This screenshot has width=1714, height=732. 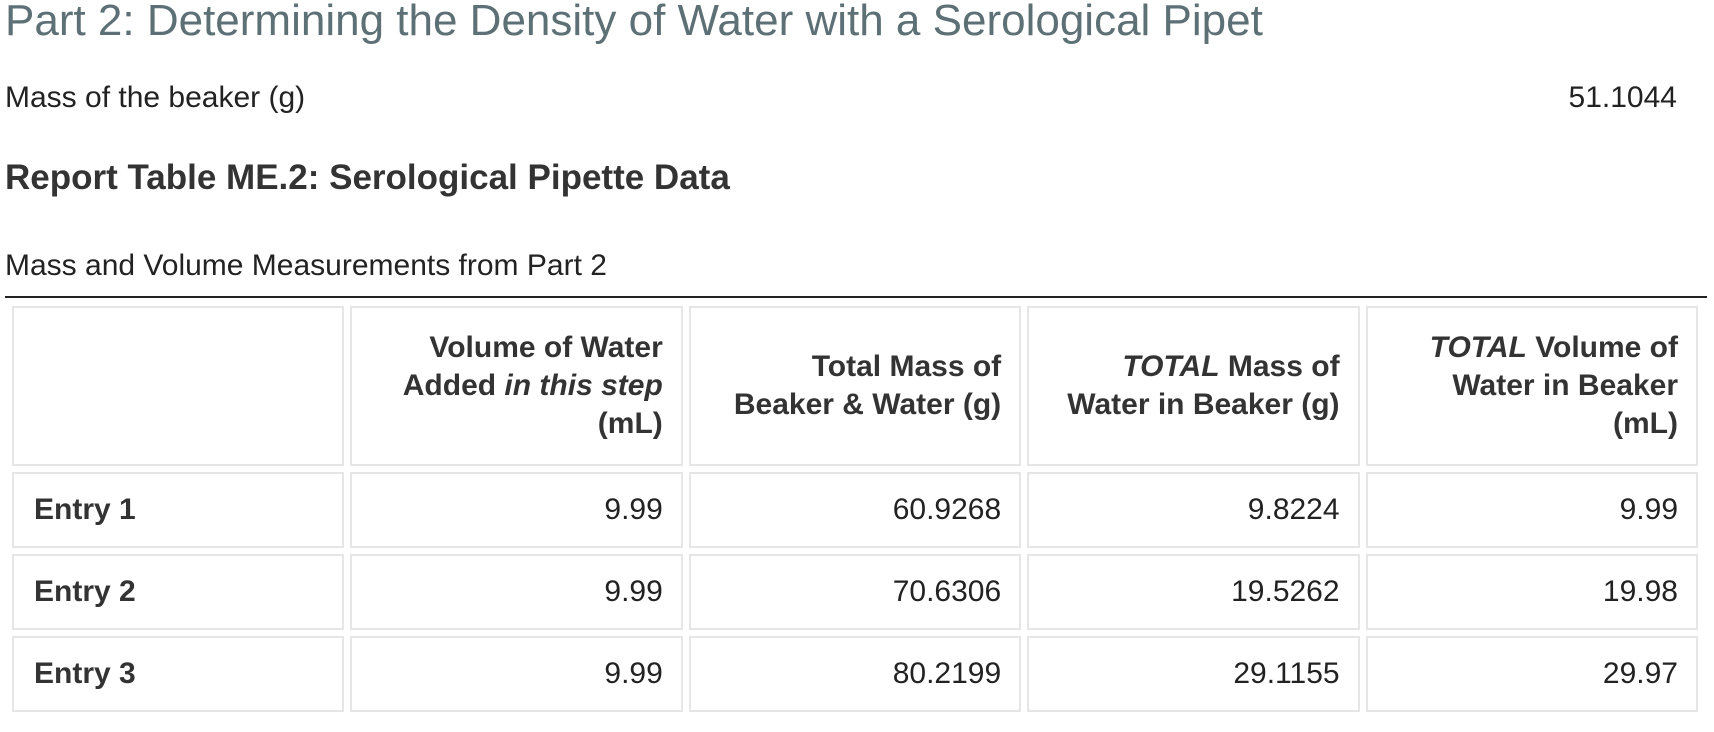 I want to click on total-mass-water-cell: 9.8224, so click(x=1193, y=510).